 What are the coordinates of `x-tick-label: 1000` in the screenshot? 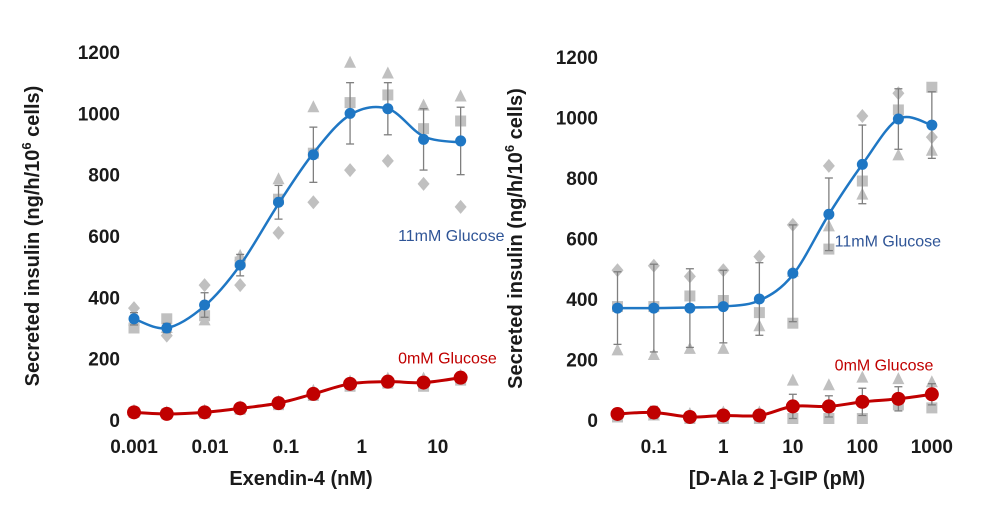 It's located at (932, 447).